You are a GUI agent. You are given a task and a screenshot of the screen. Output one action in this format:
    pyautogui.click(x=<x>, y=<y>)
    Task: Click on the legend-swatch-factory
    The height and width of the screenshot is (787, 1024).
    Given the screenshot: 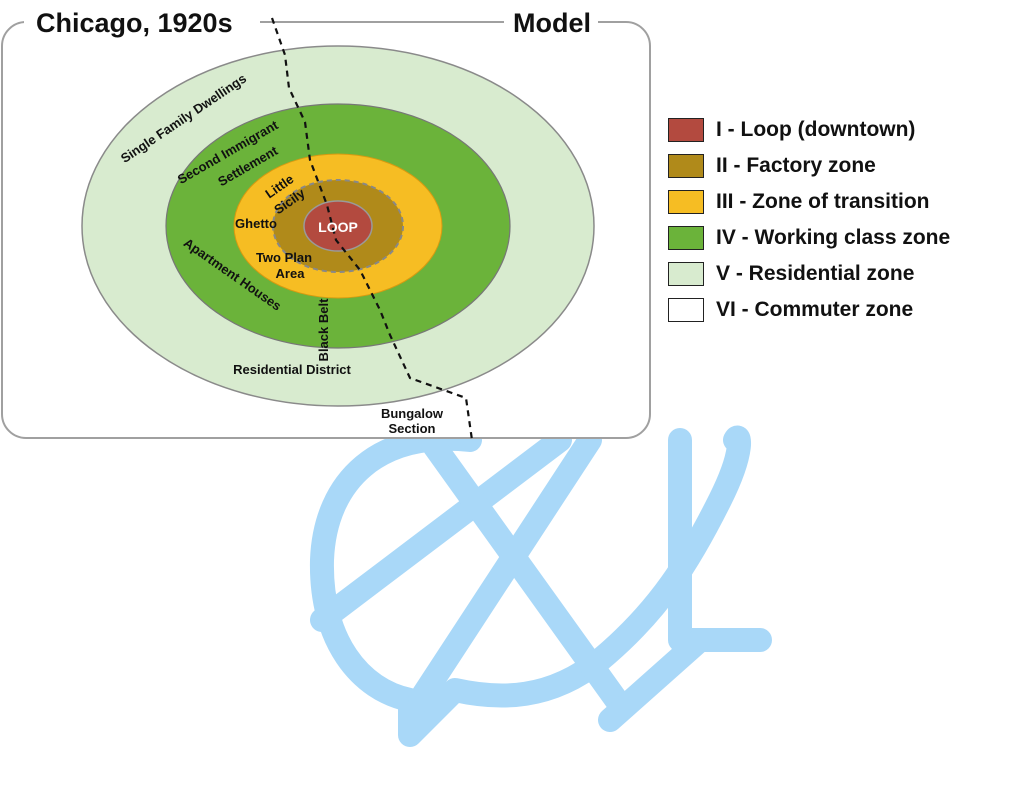 What is the action you would take?
    pyautogui.click(x=686, y=166)
    